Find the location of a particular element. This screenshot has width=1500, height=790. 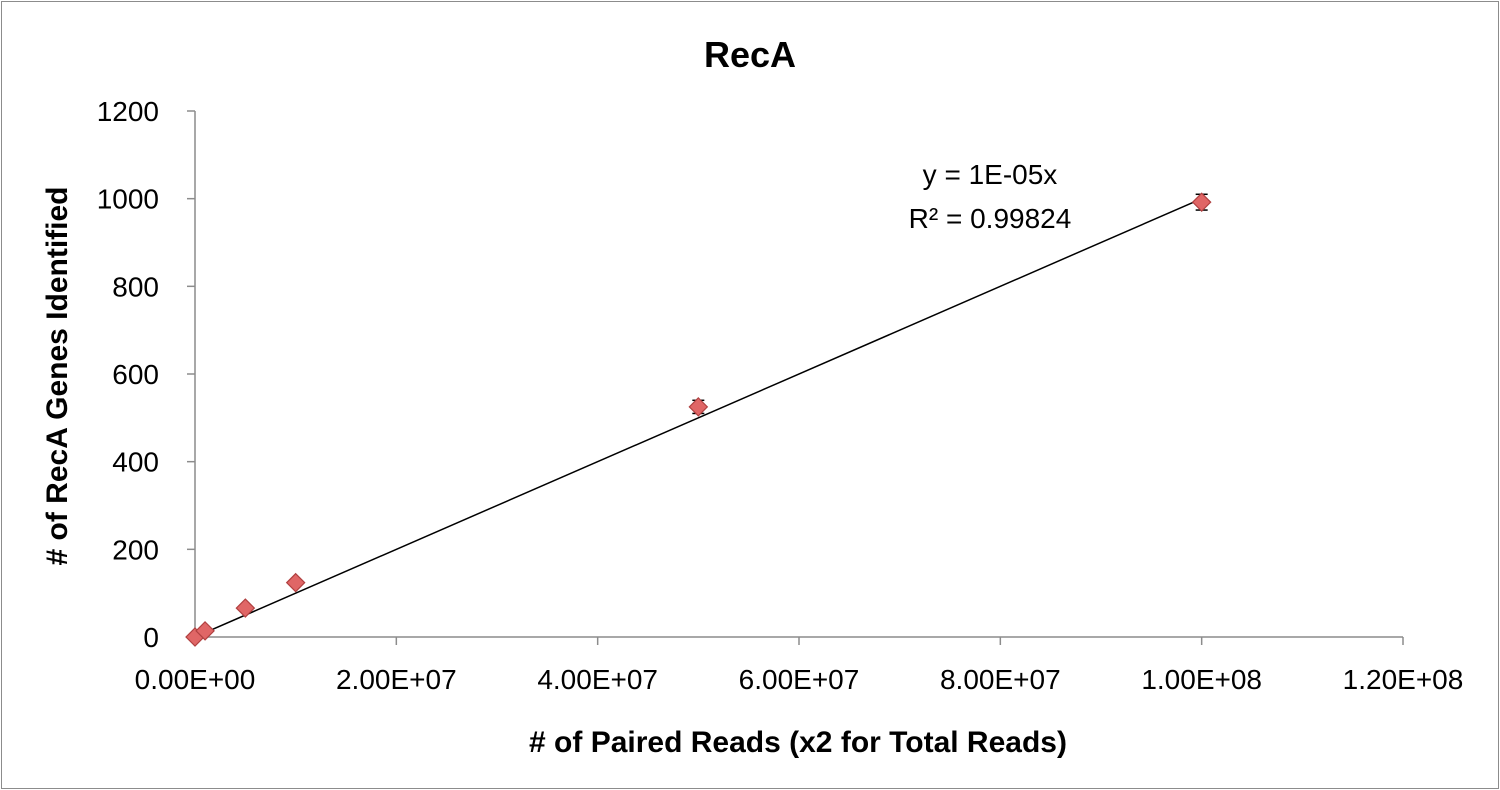

y-tick-label: 200 is located at coordinates (135, 549).